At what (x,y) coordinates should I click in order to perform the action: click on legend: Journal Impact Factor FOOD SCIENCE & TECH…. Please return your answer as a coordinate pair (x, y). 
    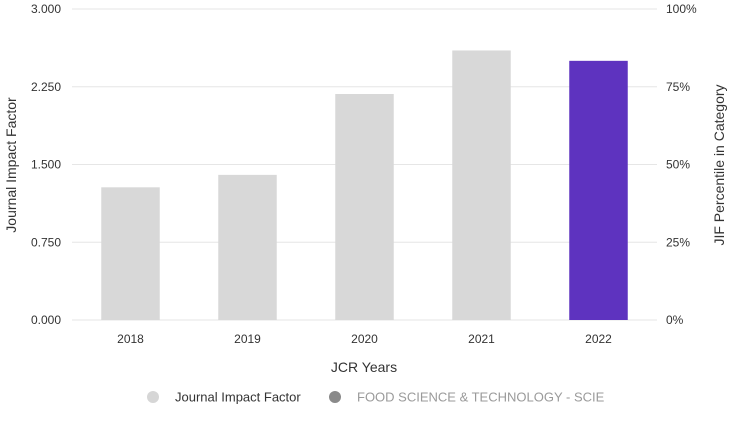
    Looking at the image, I should click on (376, 397).